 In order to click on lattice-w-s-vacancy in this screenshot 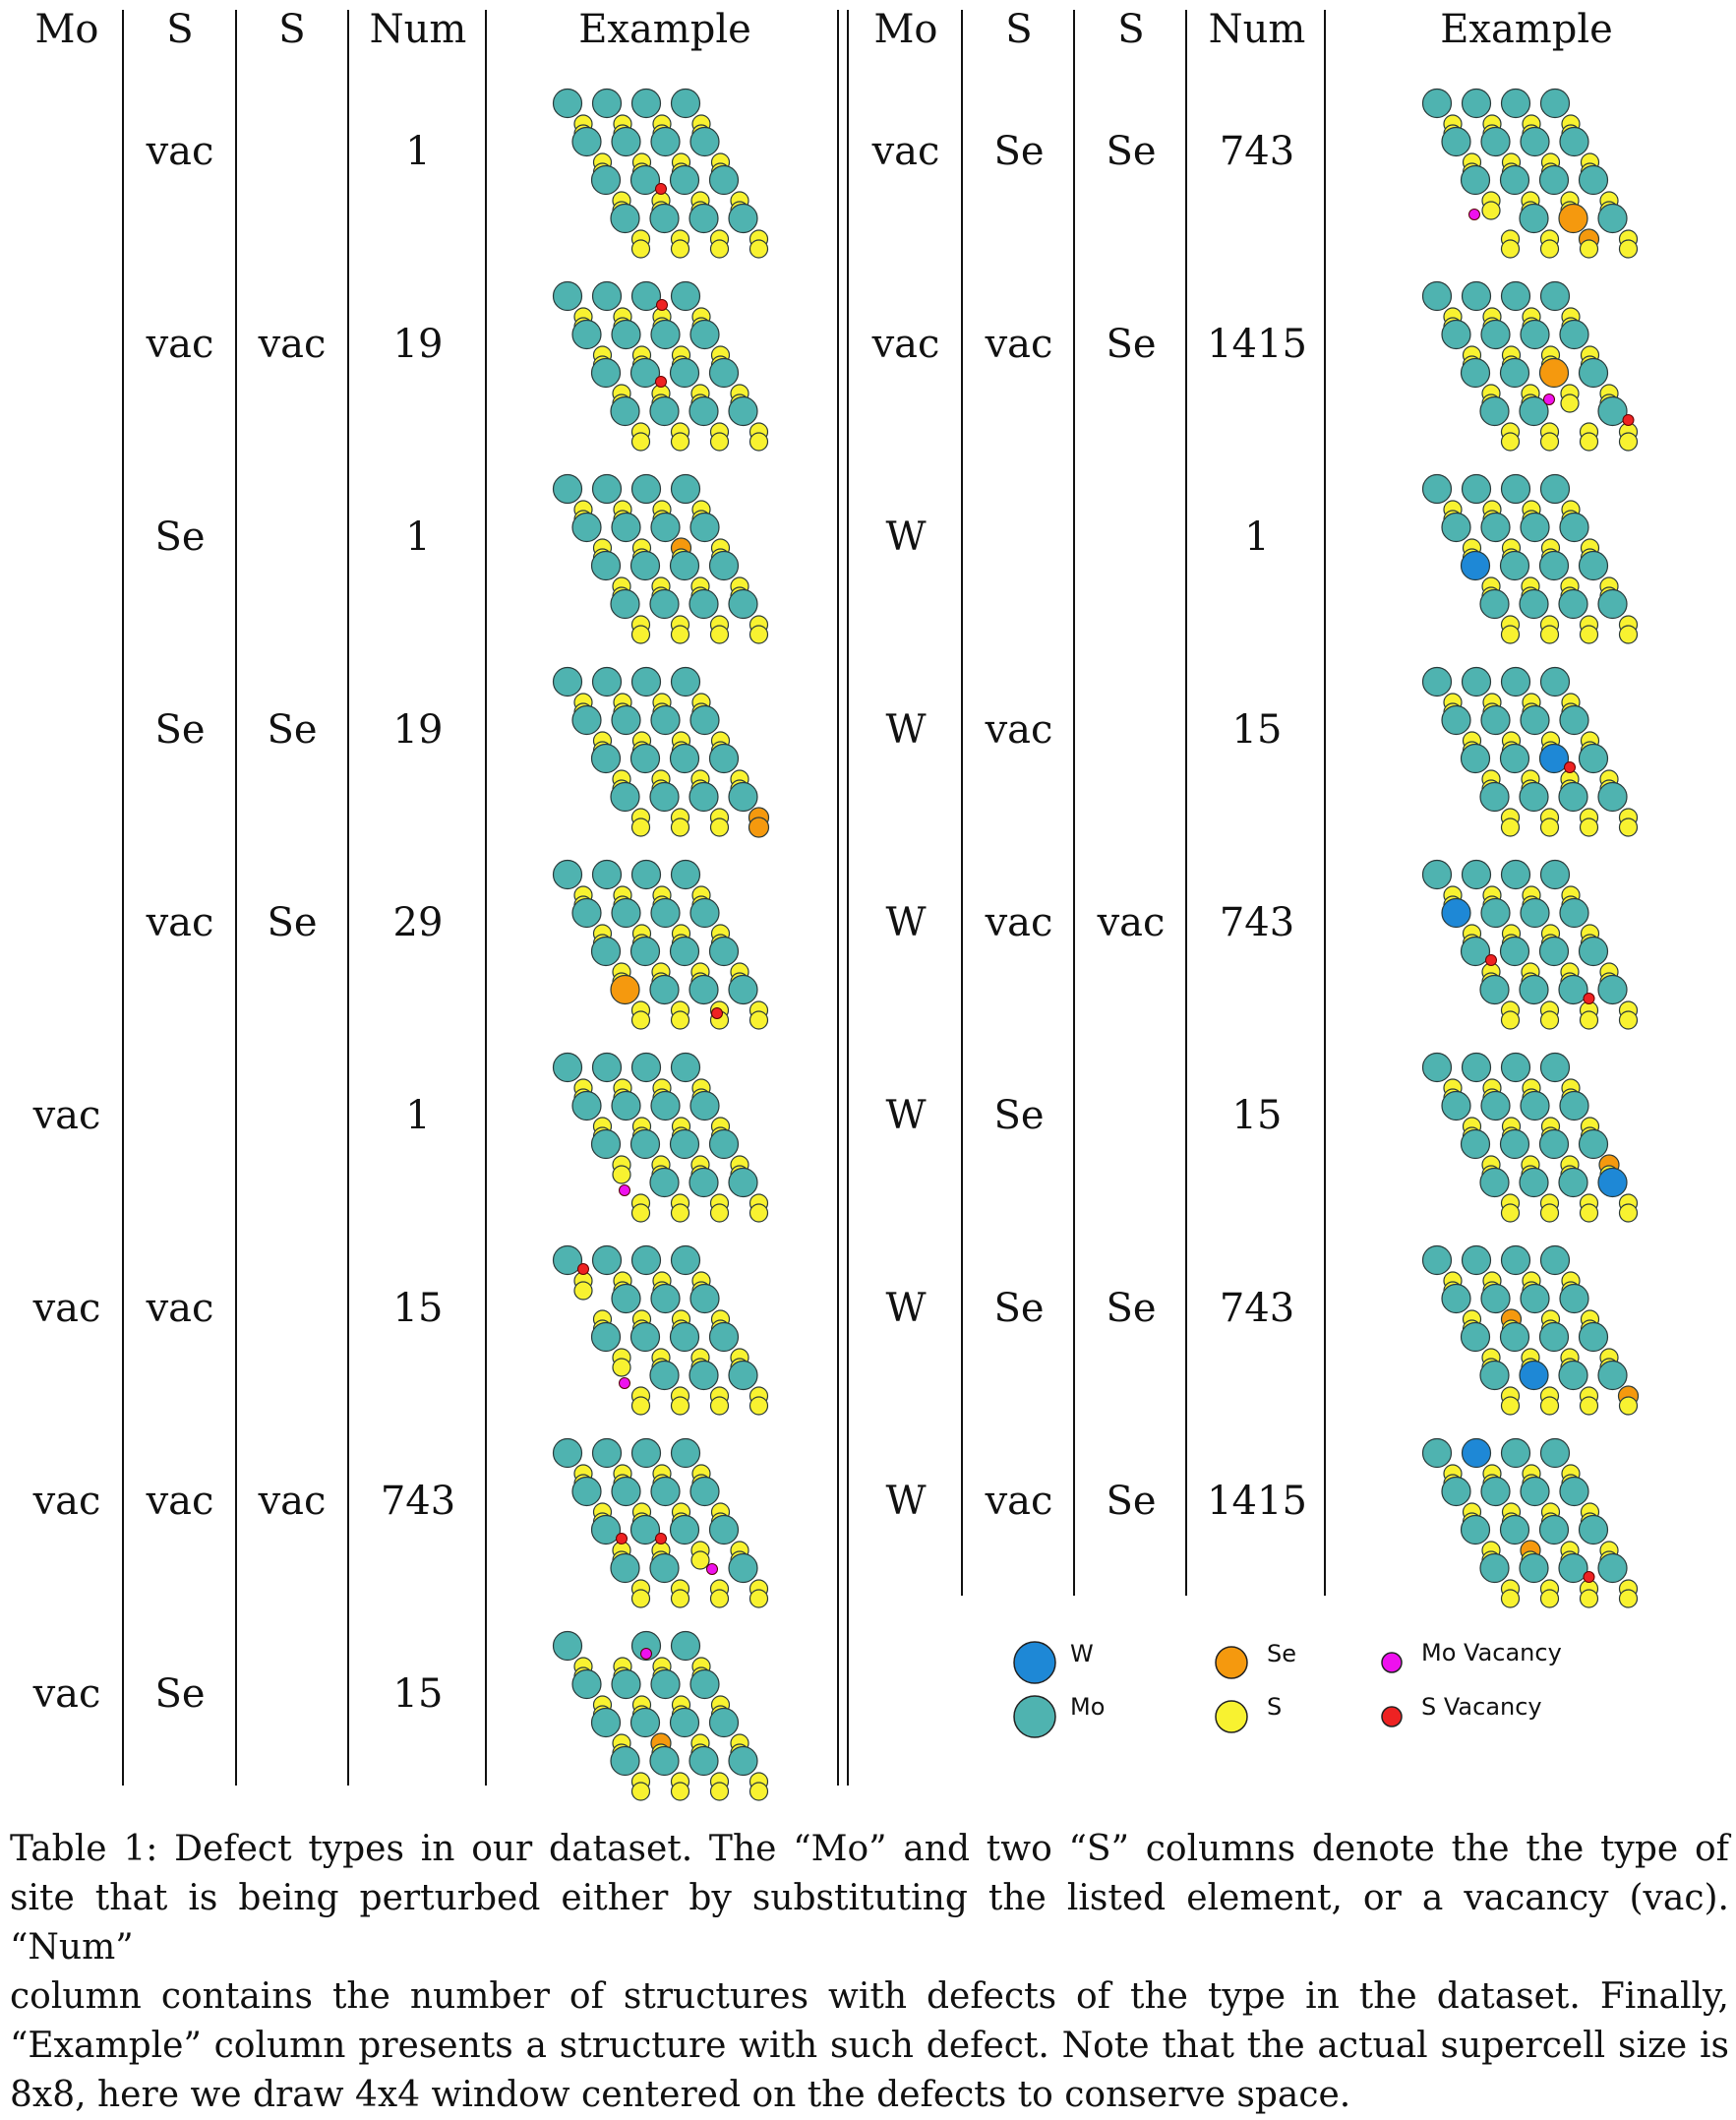, I will do `click(1530, 751)`.